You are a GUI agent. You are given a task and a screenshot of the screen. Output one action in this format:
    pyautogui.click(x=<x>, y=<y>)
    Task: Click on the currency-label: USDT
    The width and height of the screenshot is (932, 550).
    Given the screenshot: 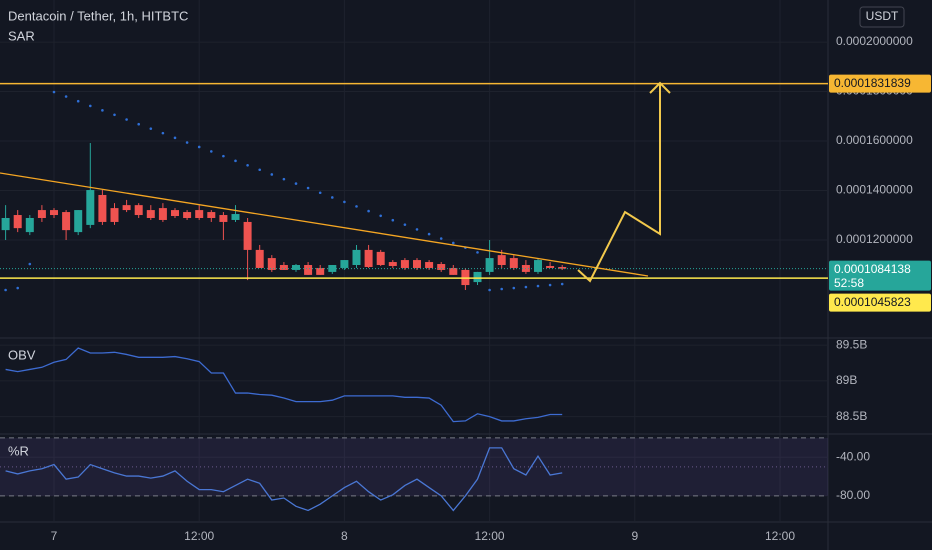 What is the action you would take?
    pyautogui.click(x=882, y=16)
    